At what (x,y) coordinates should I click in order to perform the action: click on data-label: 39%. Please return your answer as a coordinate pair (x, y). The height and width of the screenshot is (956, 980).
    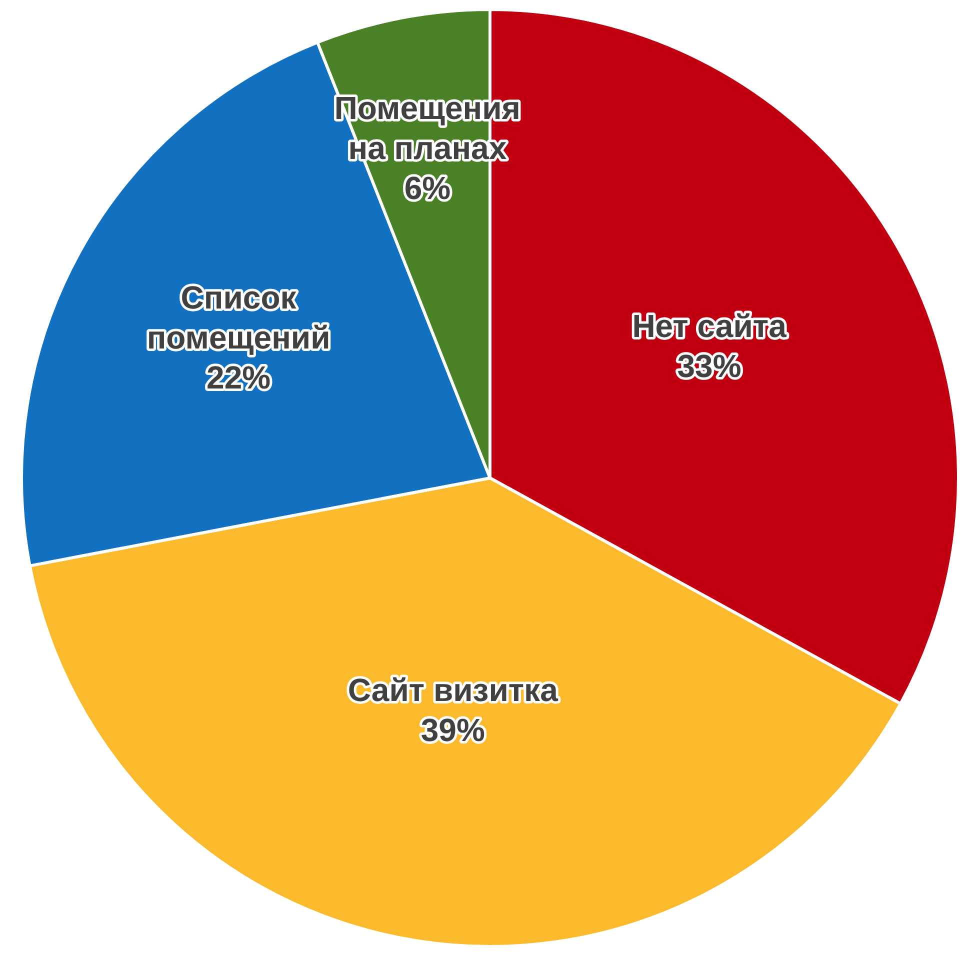
    Looking at the image, I should click on (452, 730).